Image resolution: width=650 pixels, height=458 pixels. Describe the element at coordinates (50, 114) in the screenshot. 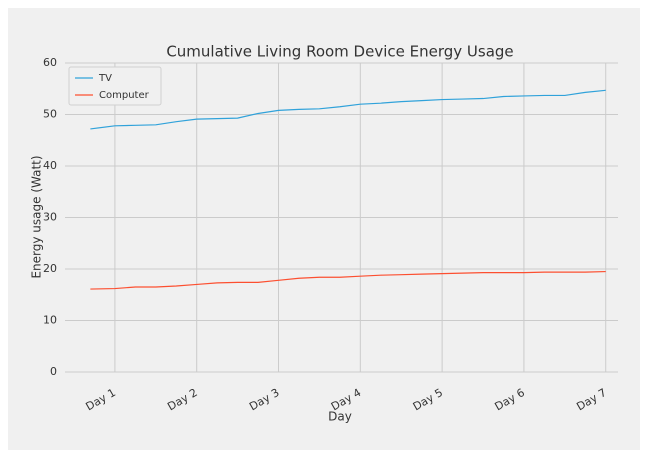

I see `y-tick-label: 50` at that location.